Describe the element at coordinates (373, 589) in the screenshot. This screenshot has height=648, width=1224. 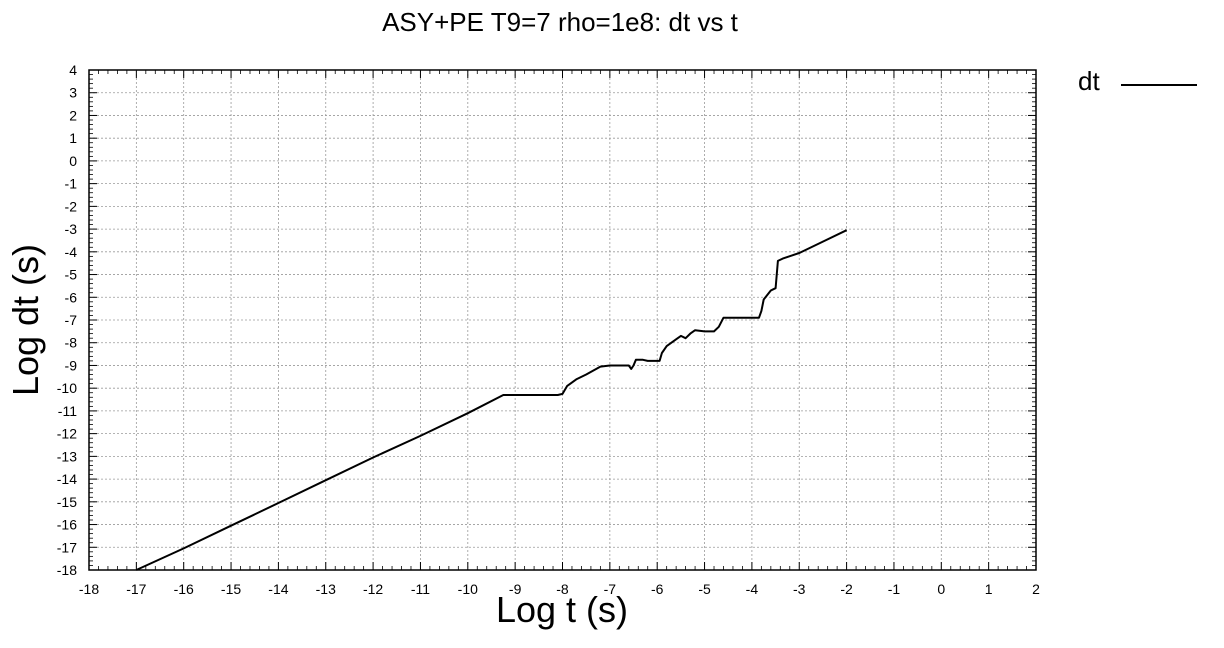
I see `x-tick-label: -12` at that location.